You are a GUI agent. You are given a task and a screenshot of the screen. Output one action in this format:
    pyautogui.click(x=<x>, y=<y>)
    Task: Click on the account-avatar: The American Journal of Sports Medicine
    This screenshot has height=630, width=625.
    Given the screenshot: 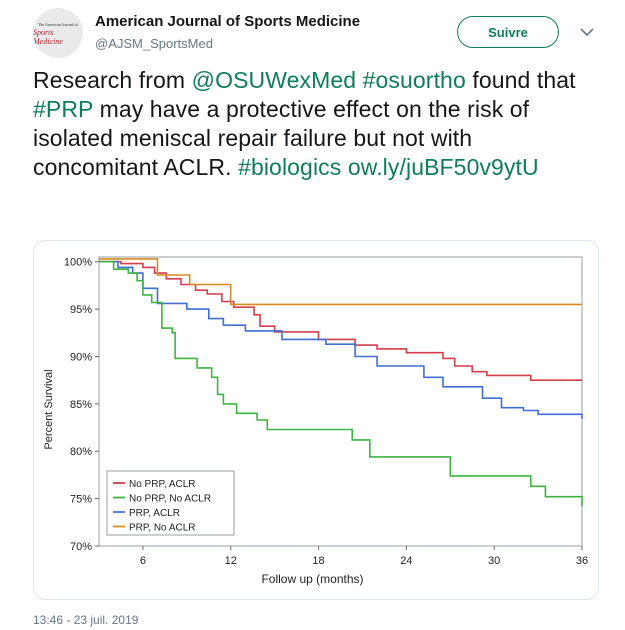 What is the action you would take?
    pyautogui.click(x=58, y=33)
    